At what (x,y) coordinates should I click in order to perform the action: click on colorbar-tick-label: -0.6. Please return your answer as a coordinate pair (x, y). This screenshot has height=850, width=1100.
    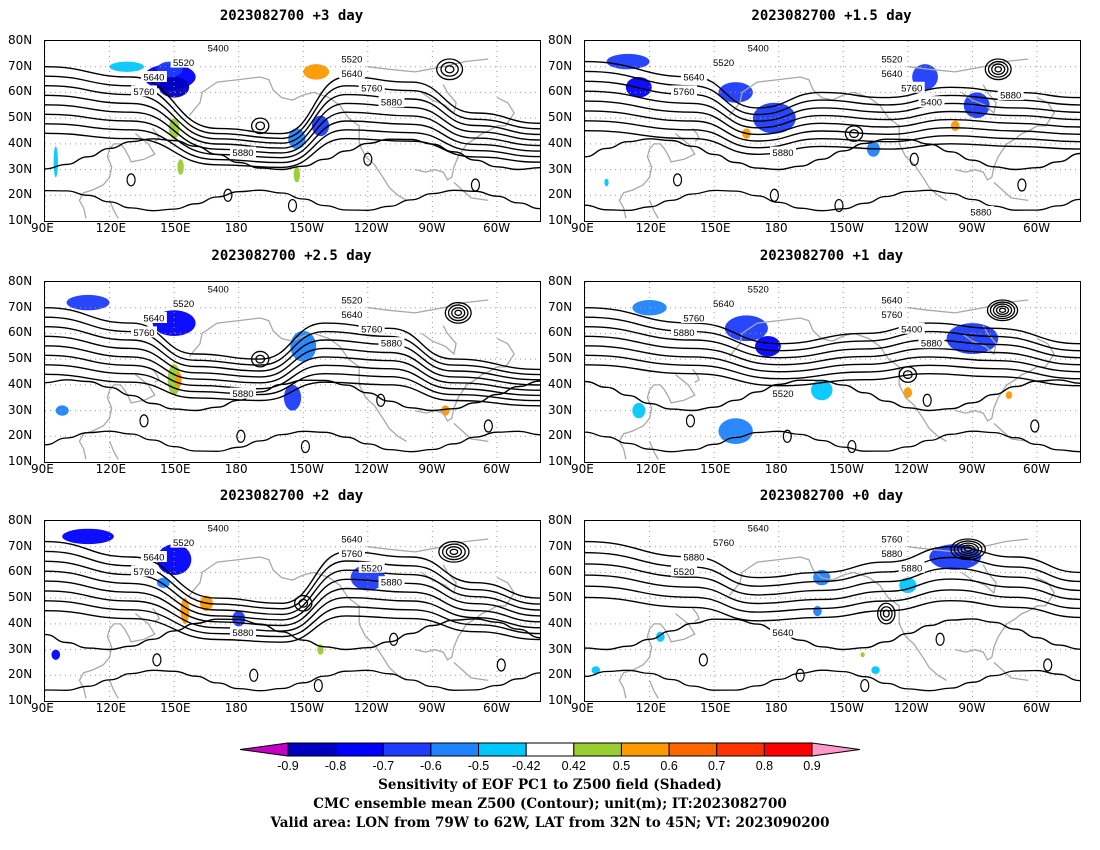
    Looking at the image, I should click on (431, 766).